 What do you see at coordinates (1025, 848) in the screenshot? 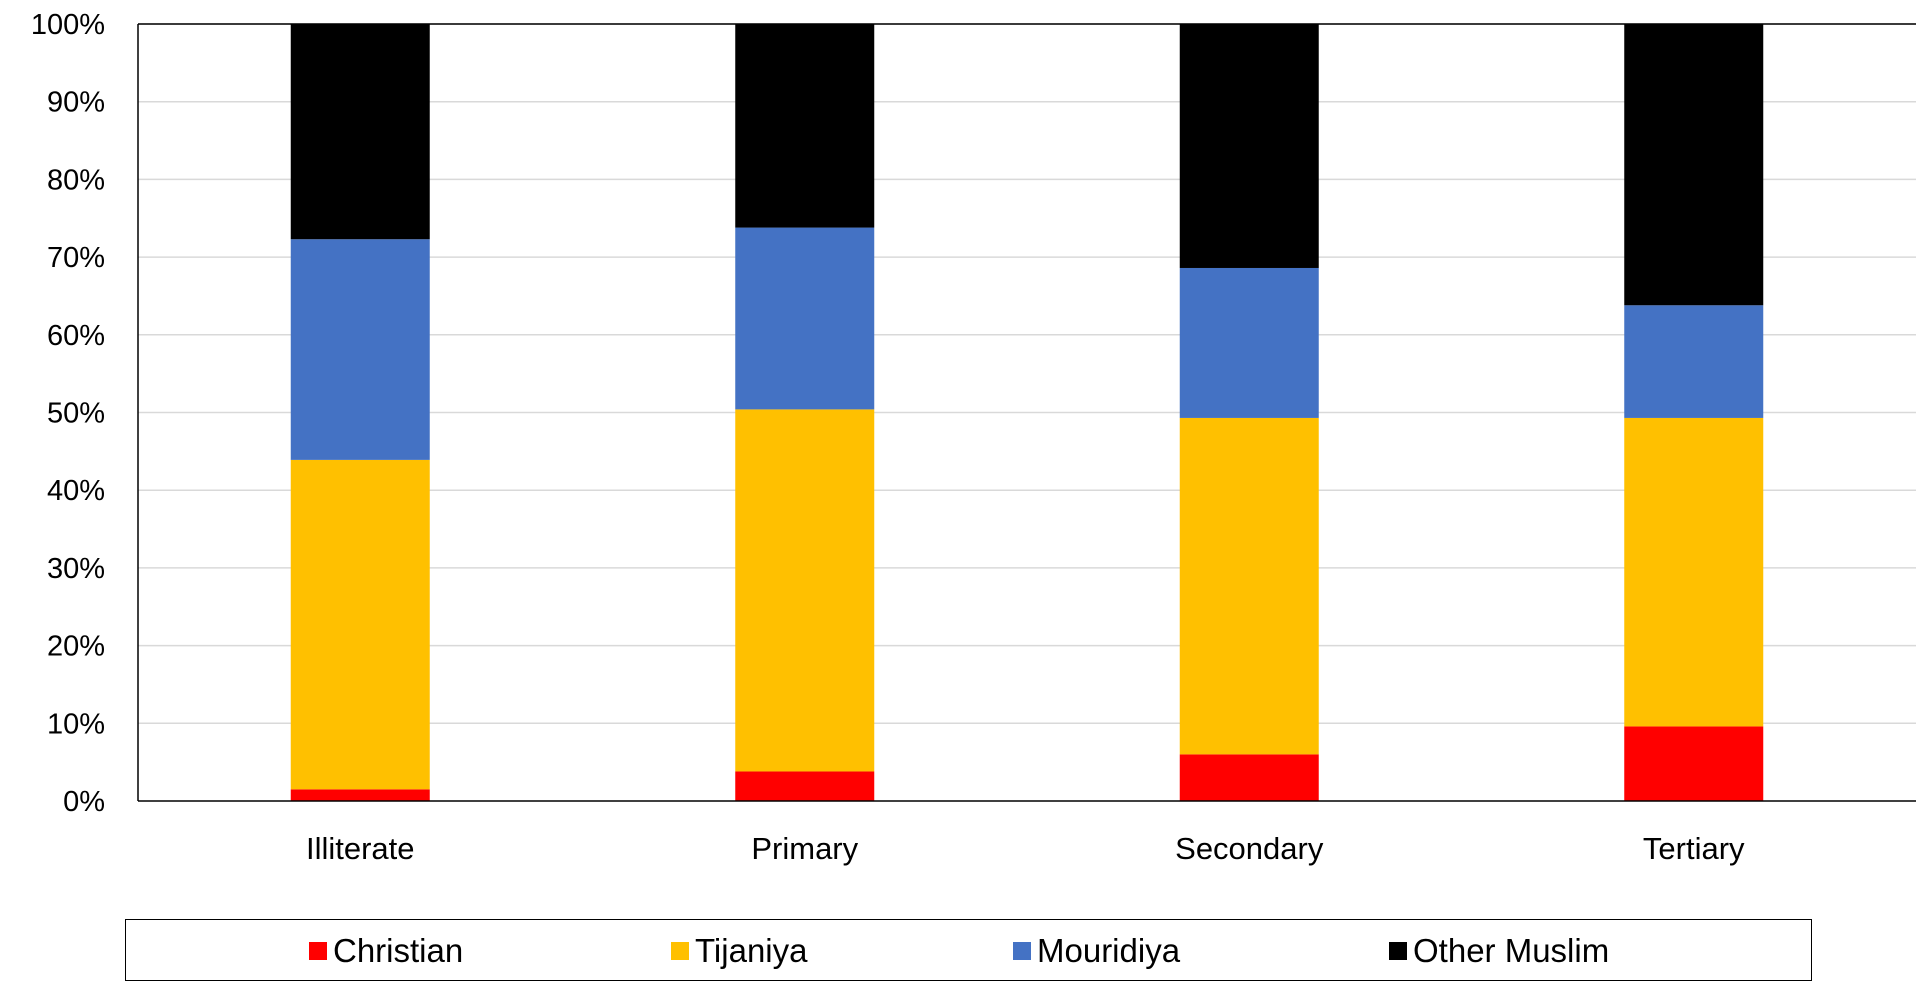
I see `x-axis-category-labels: Illiterate Primary Secondary Tertiary` at bounding box center [1025, 848].